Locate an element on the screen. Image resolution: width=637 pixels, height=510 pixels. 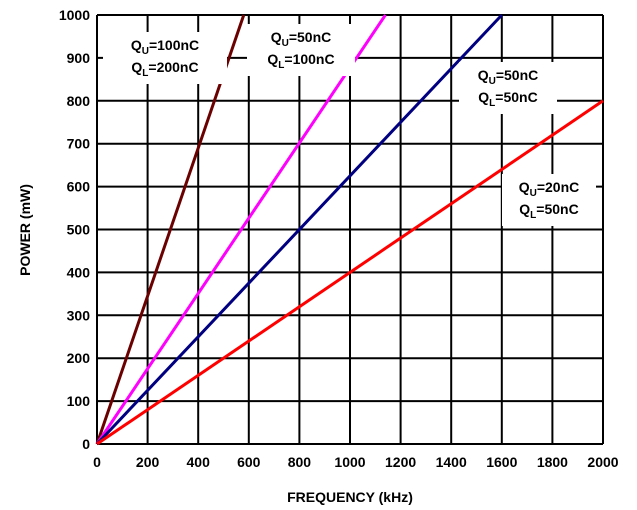
y-tick-label: 600 is located at coordinates (79, 187).